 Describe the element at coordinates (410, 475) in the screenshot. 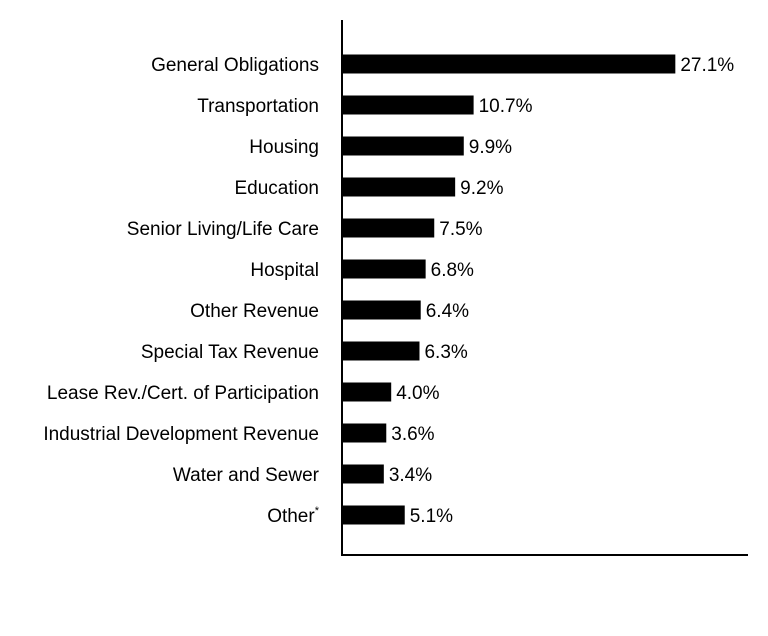

I see `value-label-10: 3.4%` at that location.